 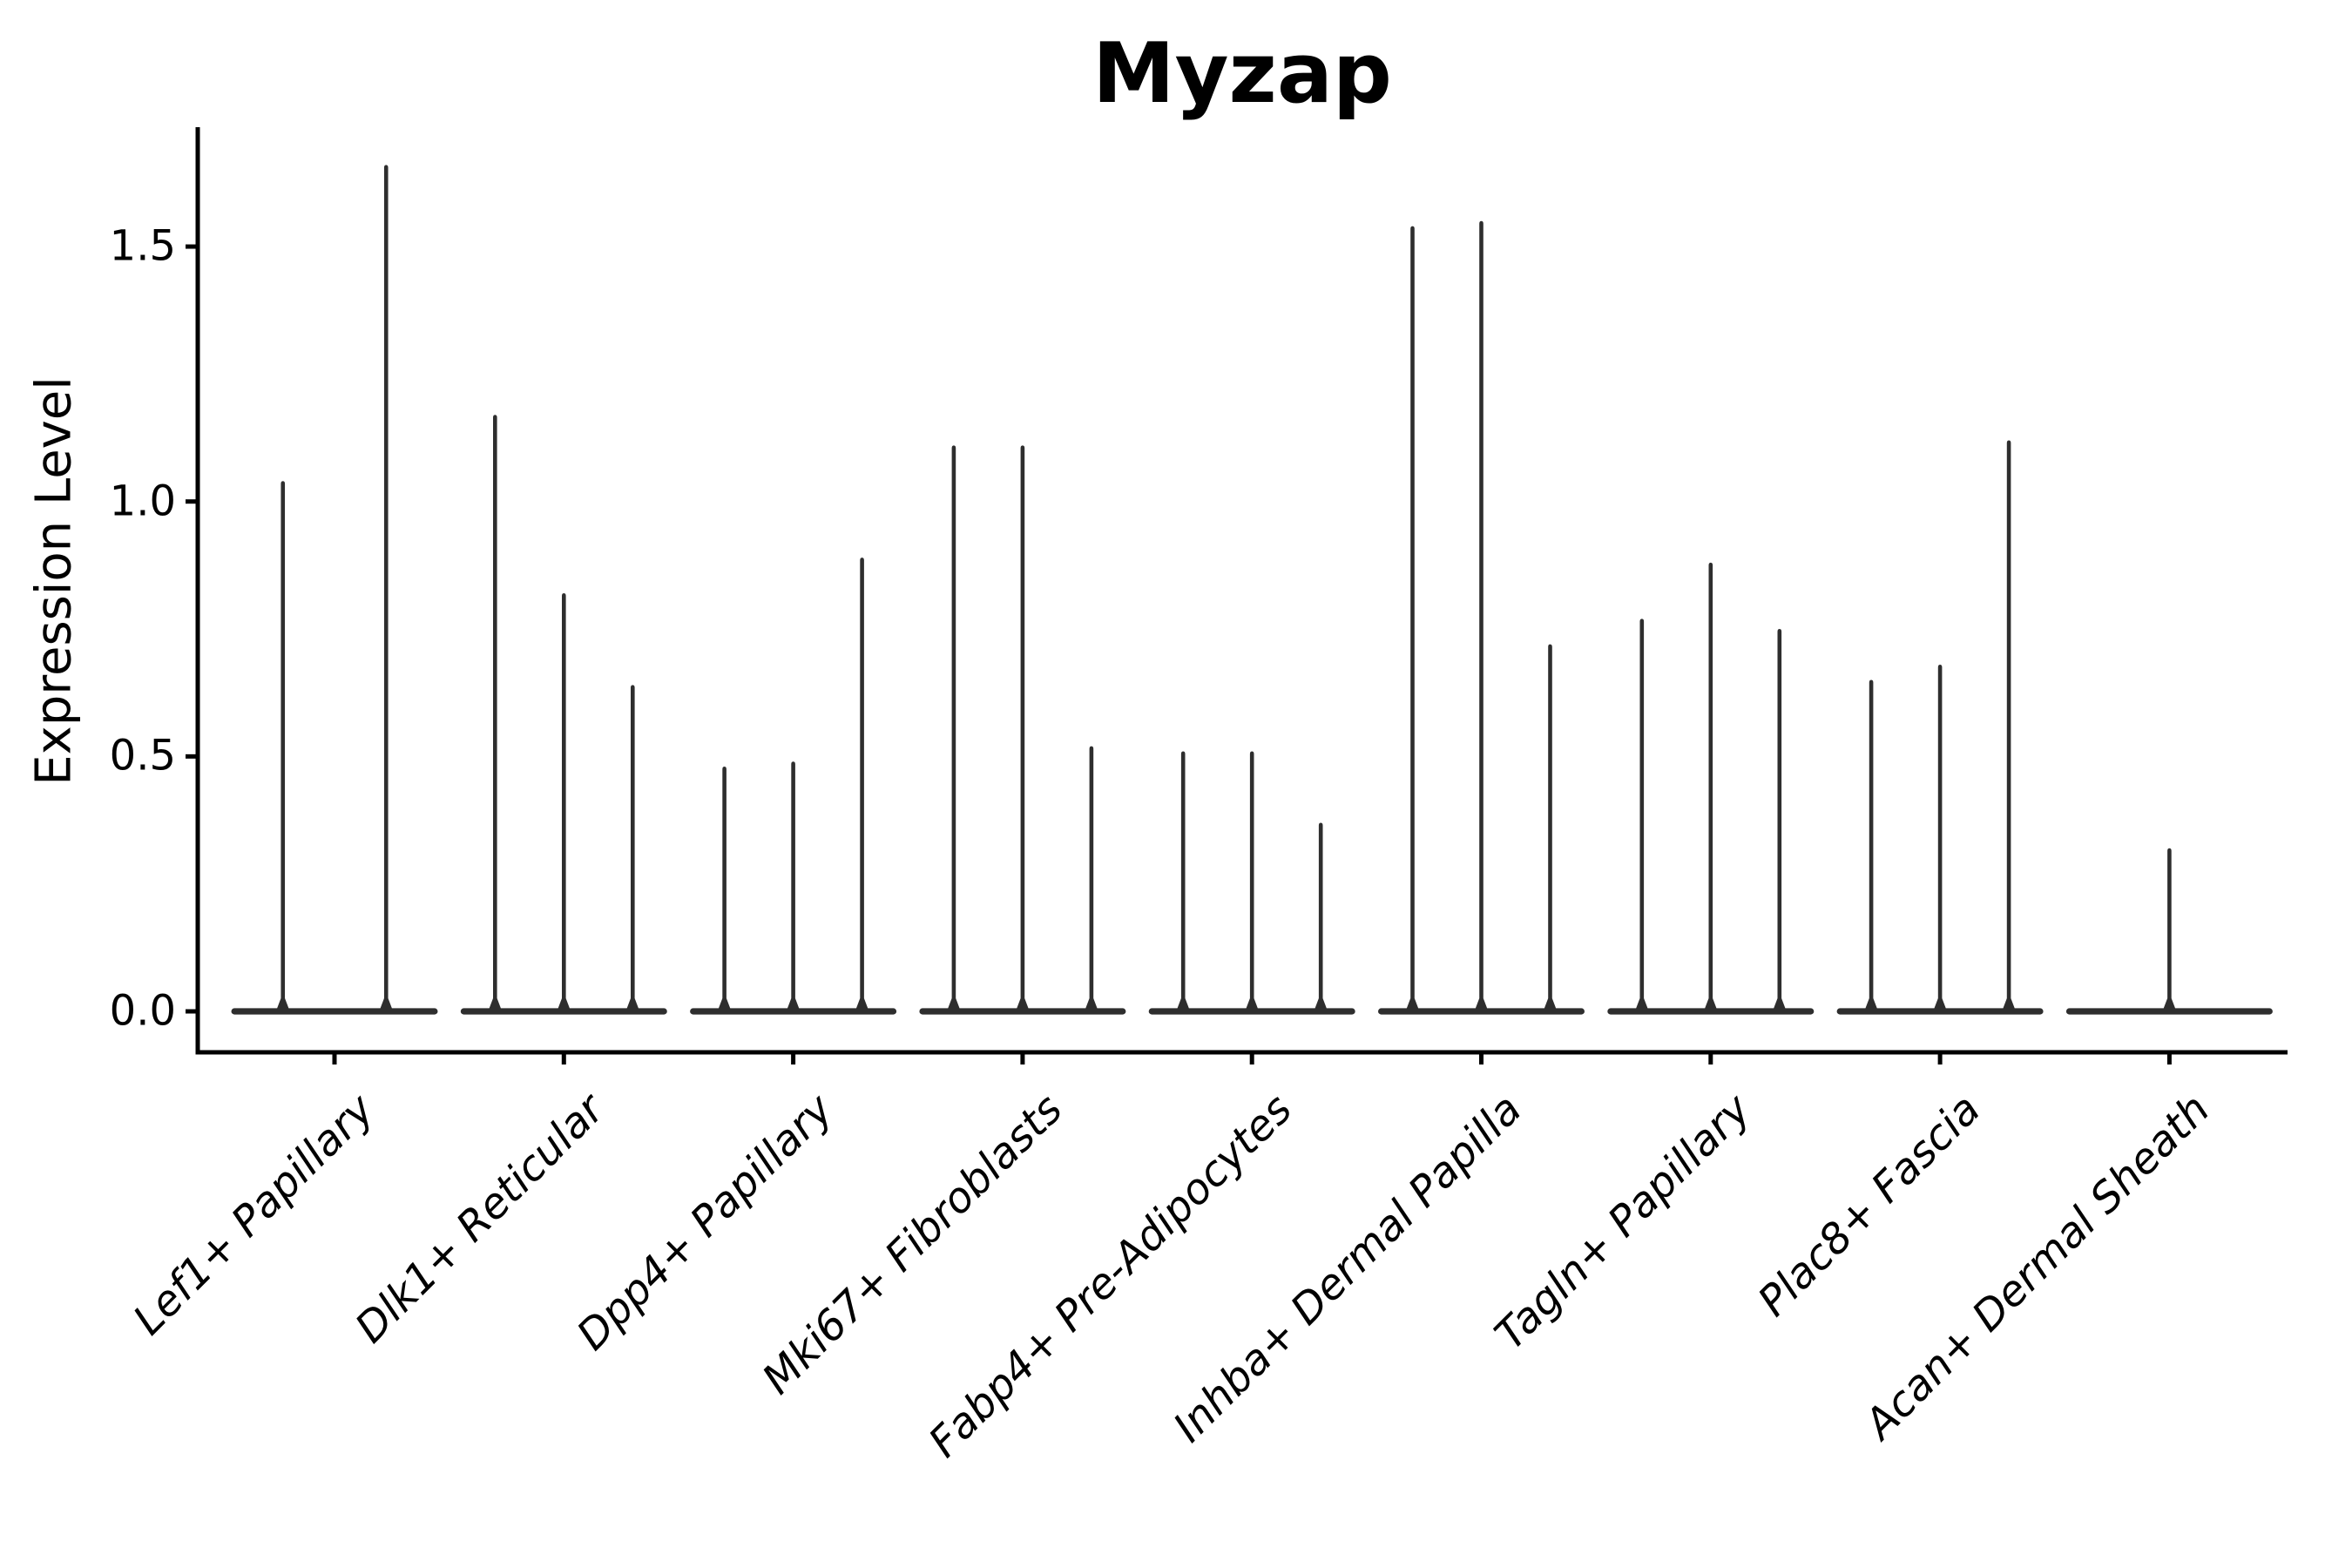 I want to click on y-tick-label: 0.5, so click(x=142, y=756).